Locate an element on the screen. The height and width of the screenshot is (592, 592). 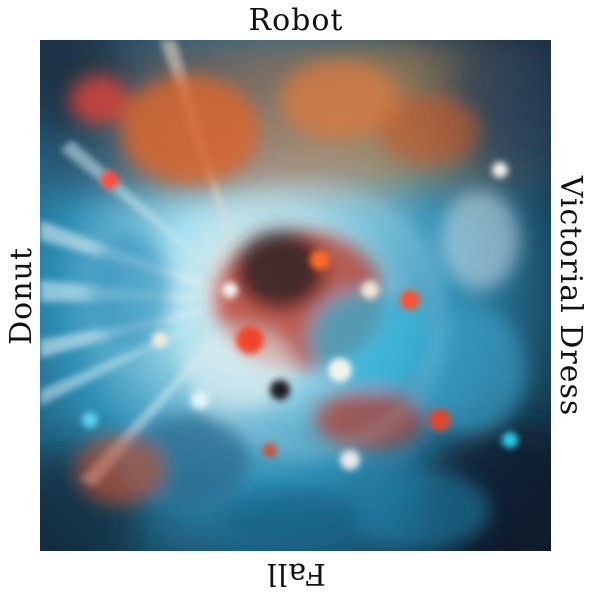
label-top: Robot is located at coordinates (296, 20).